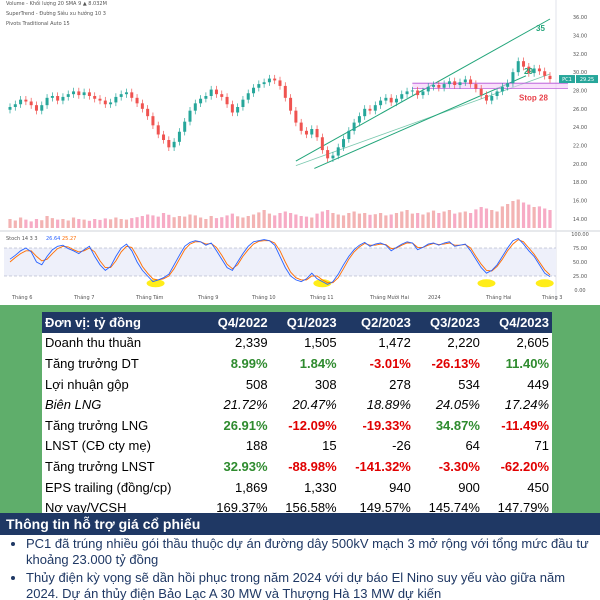  I want to click on table-cell: 71, so click(541, 446).